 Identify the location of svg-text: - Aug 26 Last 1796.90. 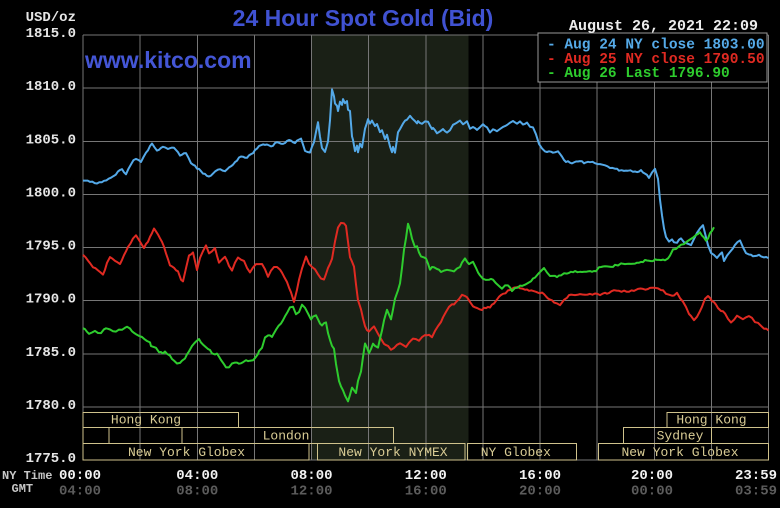
(638, 74).